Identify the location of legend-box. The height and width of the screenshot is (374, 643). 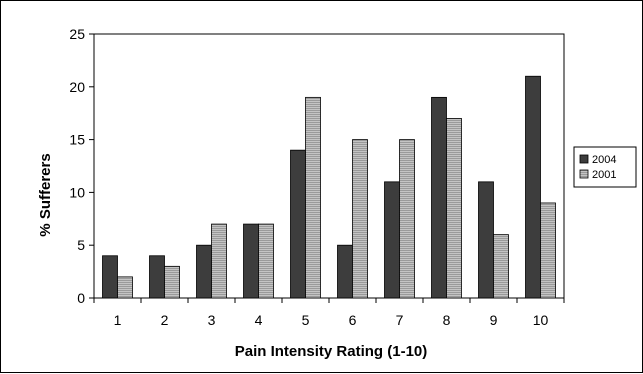
(605, 167).